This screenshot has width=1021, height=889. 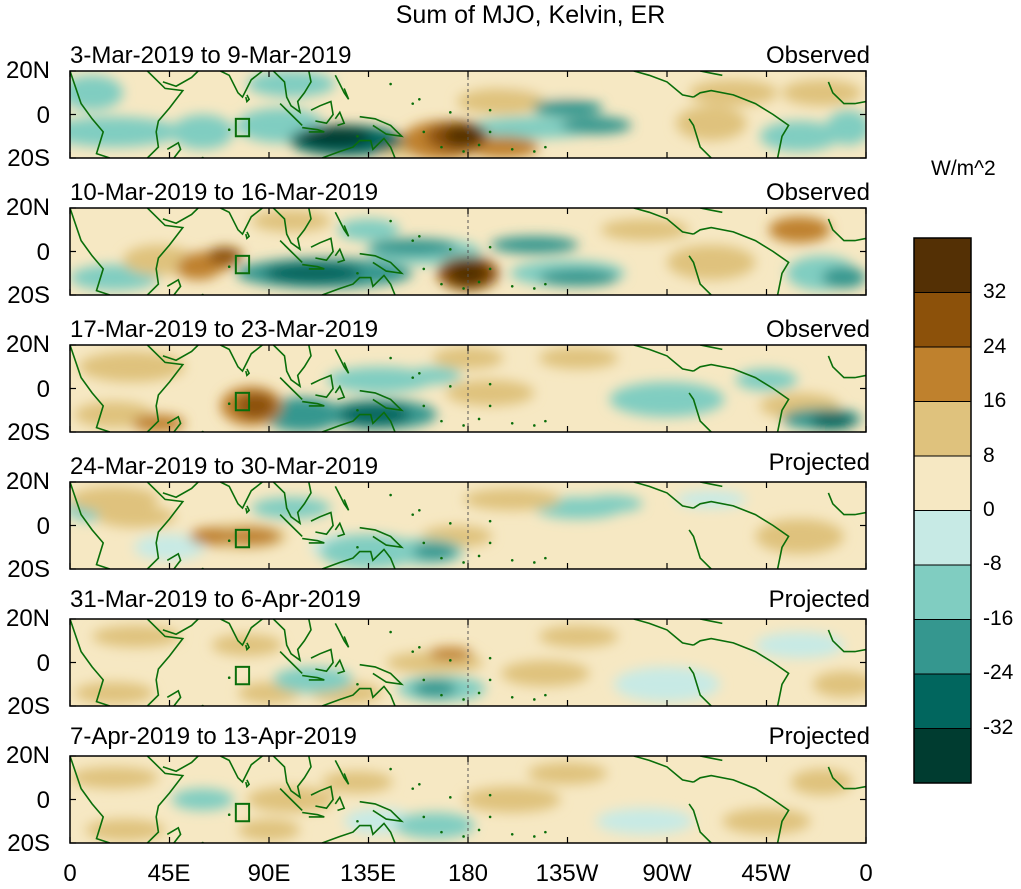 I want to click on lon-label-135e: 135E, so click(x=368, y=873).